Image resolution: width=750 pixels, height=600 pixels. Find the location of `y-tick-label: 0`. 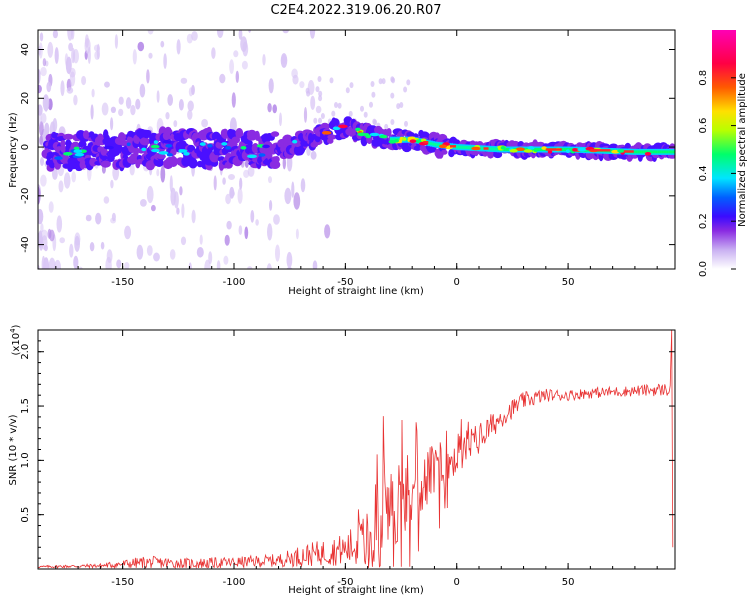

y-tick-label: 0 is located at coordinates (25, 147).